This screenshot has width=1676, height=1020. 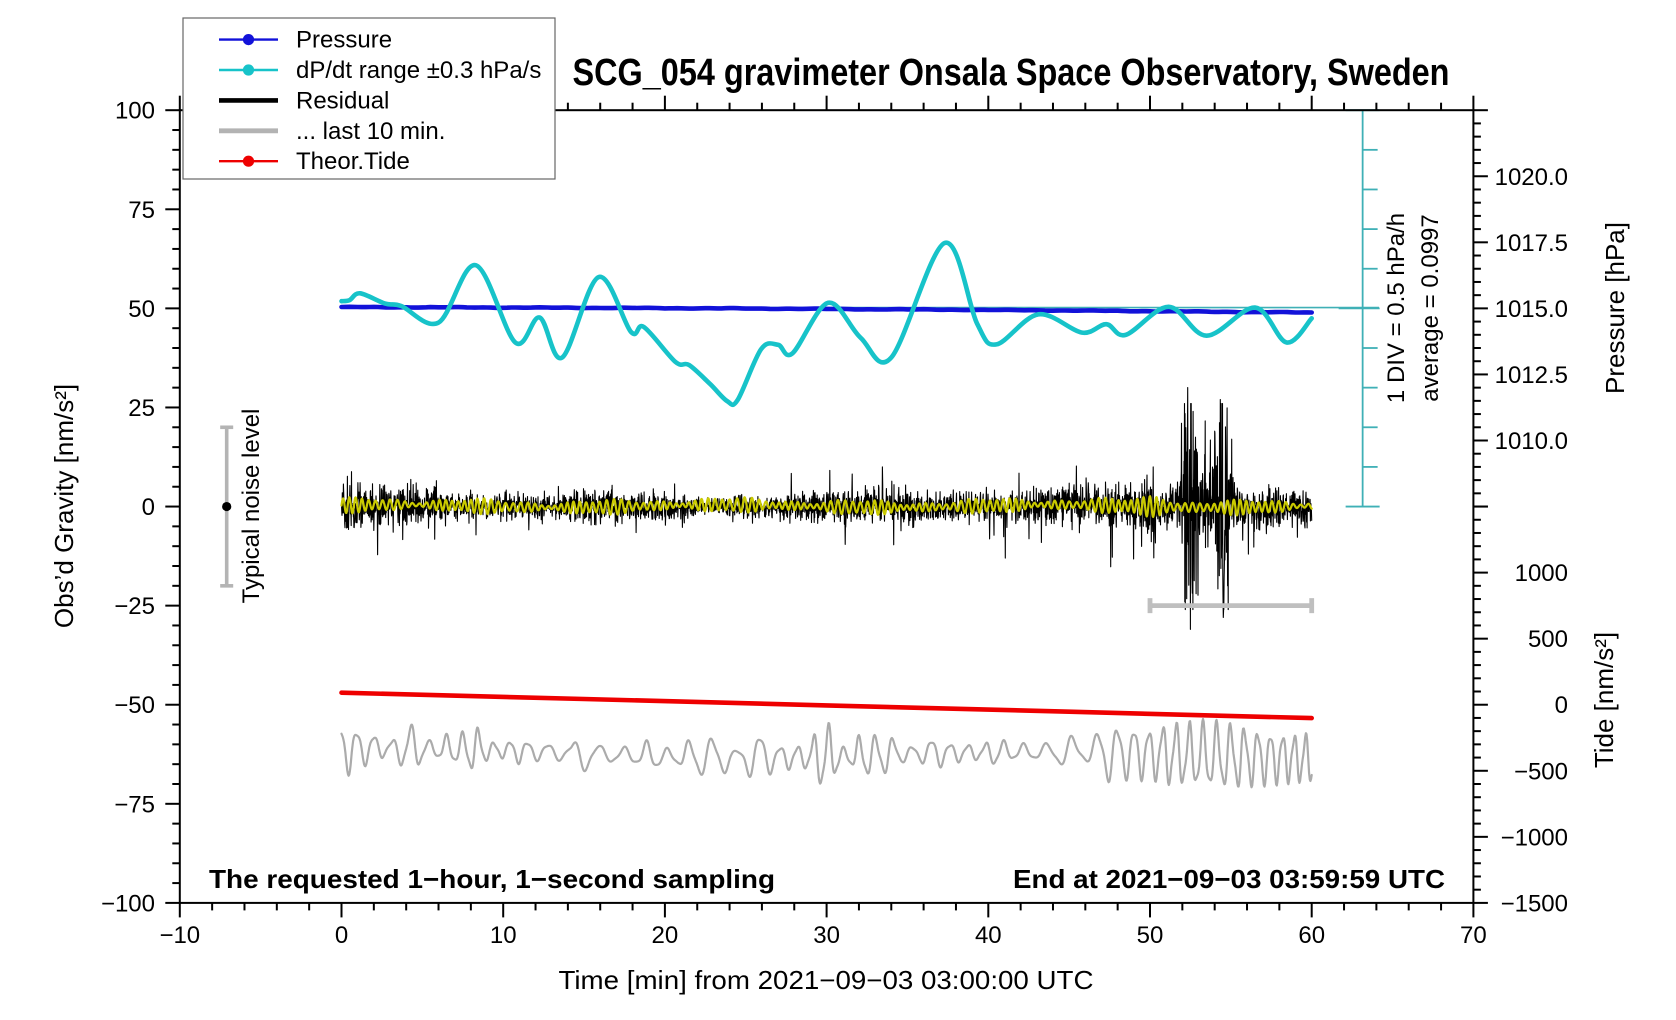 What do you see at coordinates (1534, 903) in the screenshot?
I see `tide-tick-label: −1500` at bounding box center [1534, 903].